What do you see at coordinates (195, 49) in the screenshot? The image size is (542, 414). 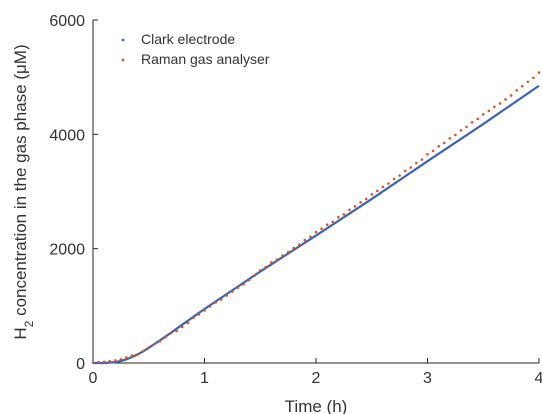 I see `legend: Clark electrode Raman gas analyser` at bounding box center [195, 49].